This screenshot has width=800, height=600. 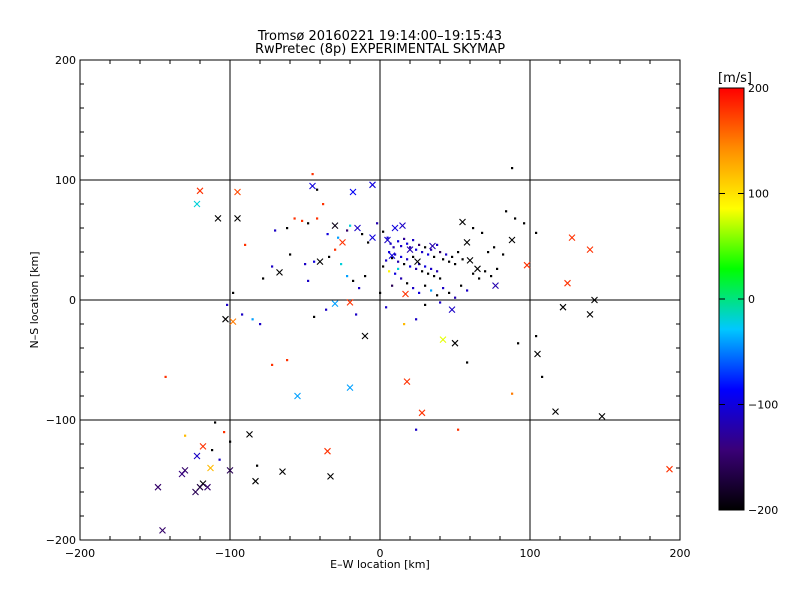 What do you see at coordinates (680, 553) in the screenshot?
I see `x-tick-label: 200` at bounding box center [680, 553].